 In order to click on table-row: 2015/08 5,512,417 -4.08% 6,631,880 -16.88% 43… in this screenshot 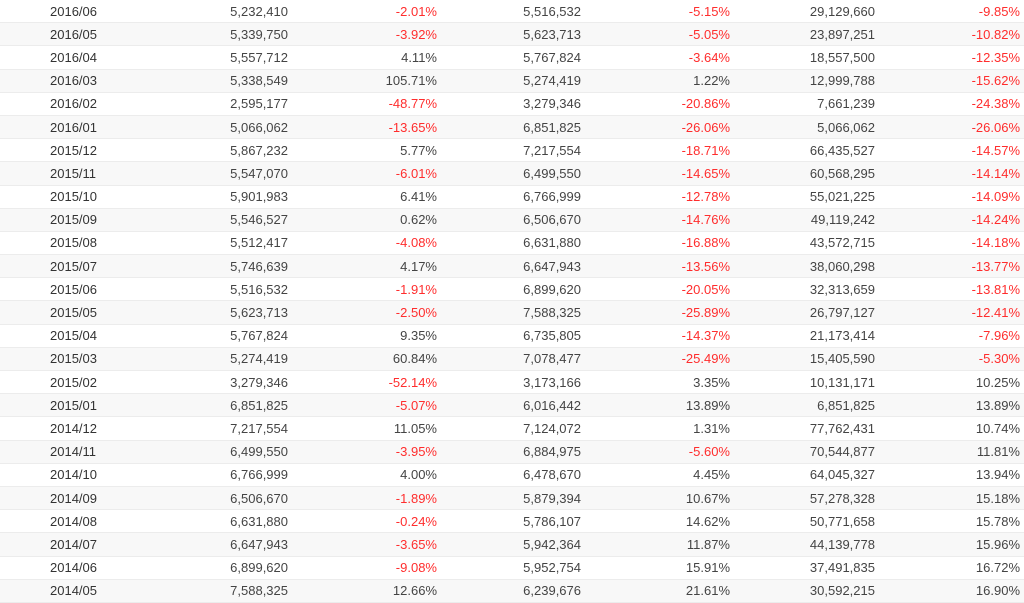, I will do `click(512, 244)`.